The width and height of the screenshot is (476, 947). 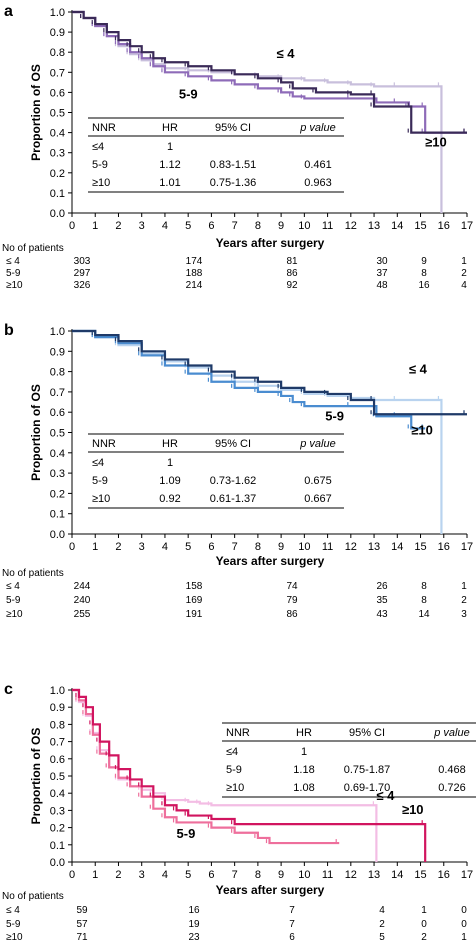 What do you see at coordinates (233, 481) in the screenshot?
I see `table-cell: 0.73-1.62` at bounding box center [233, 481].